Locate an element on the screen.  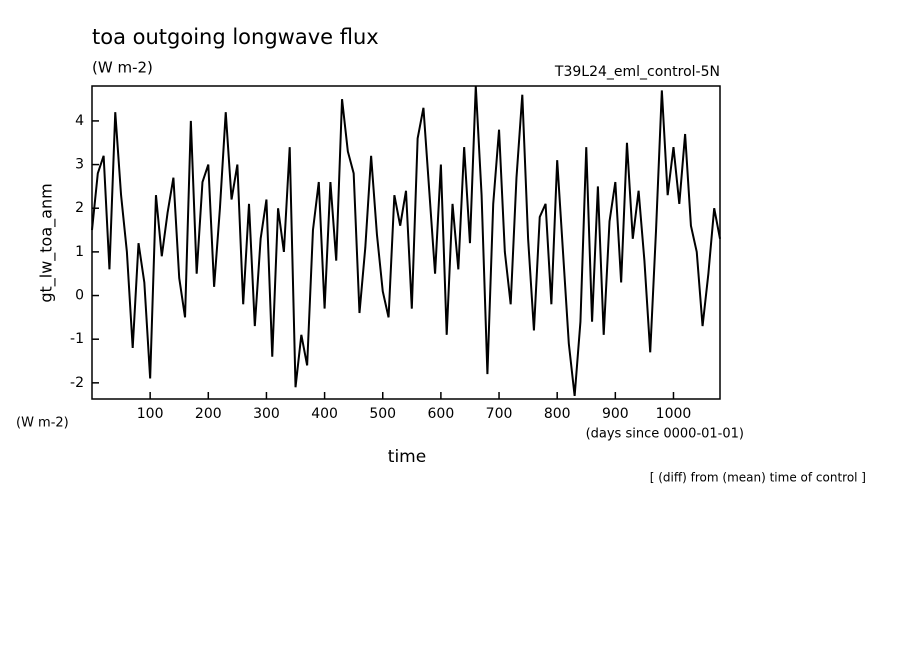
run-label: T39L24_eml_control-5N is located at coordinates (637, 72).